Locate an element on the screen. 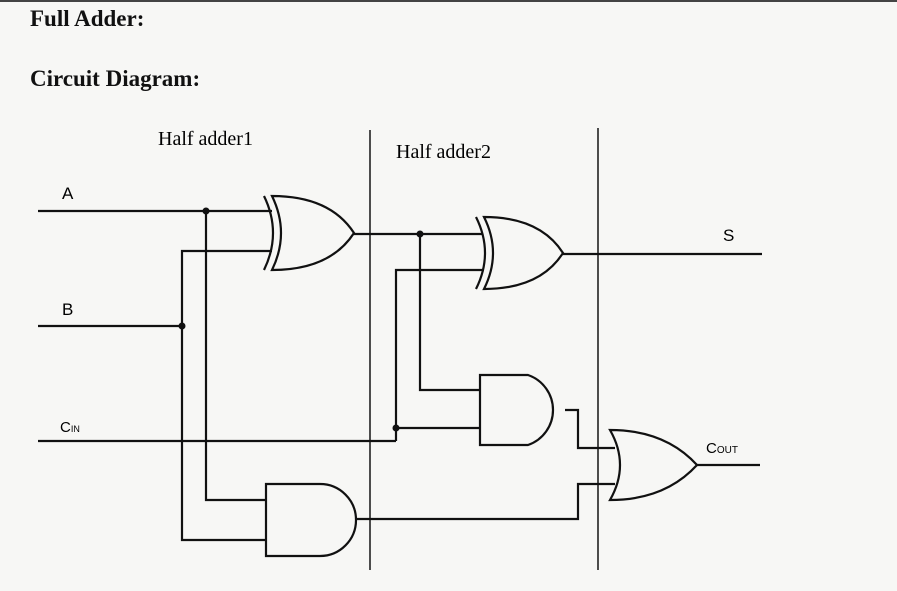  wire-a-to-and1 is located at coordinates (237, 356).